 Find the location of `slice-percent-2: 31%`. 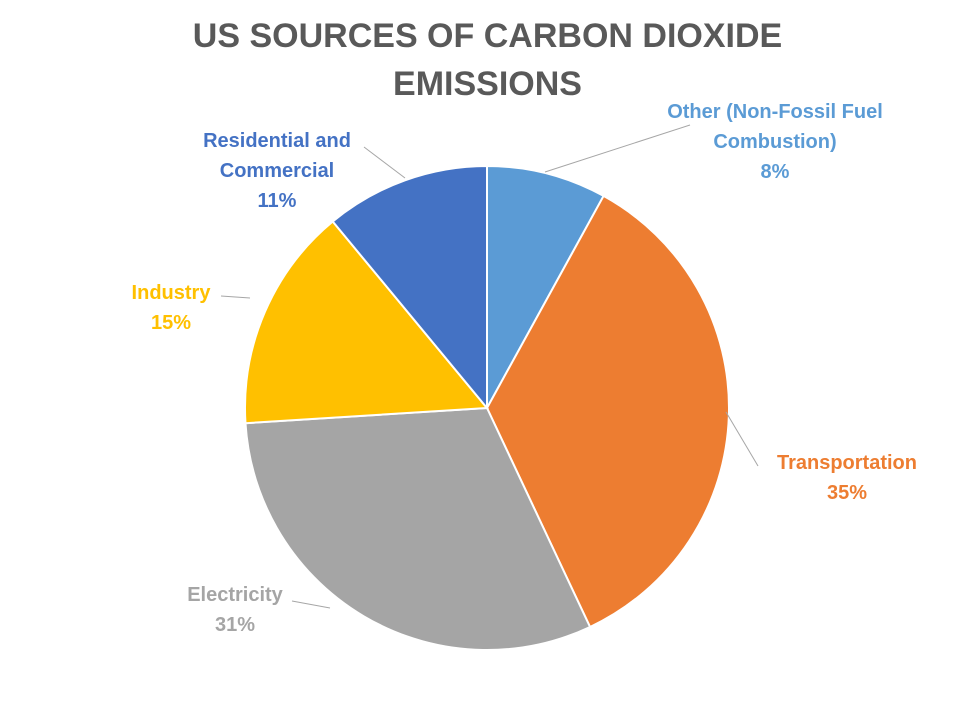

slice-percent-2: 31% is located at coordinates (235, 625).